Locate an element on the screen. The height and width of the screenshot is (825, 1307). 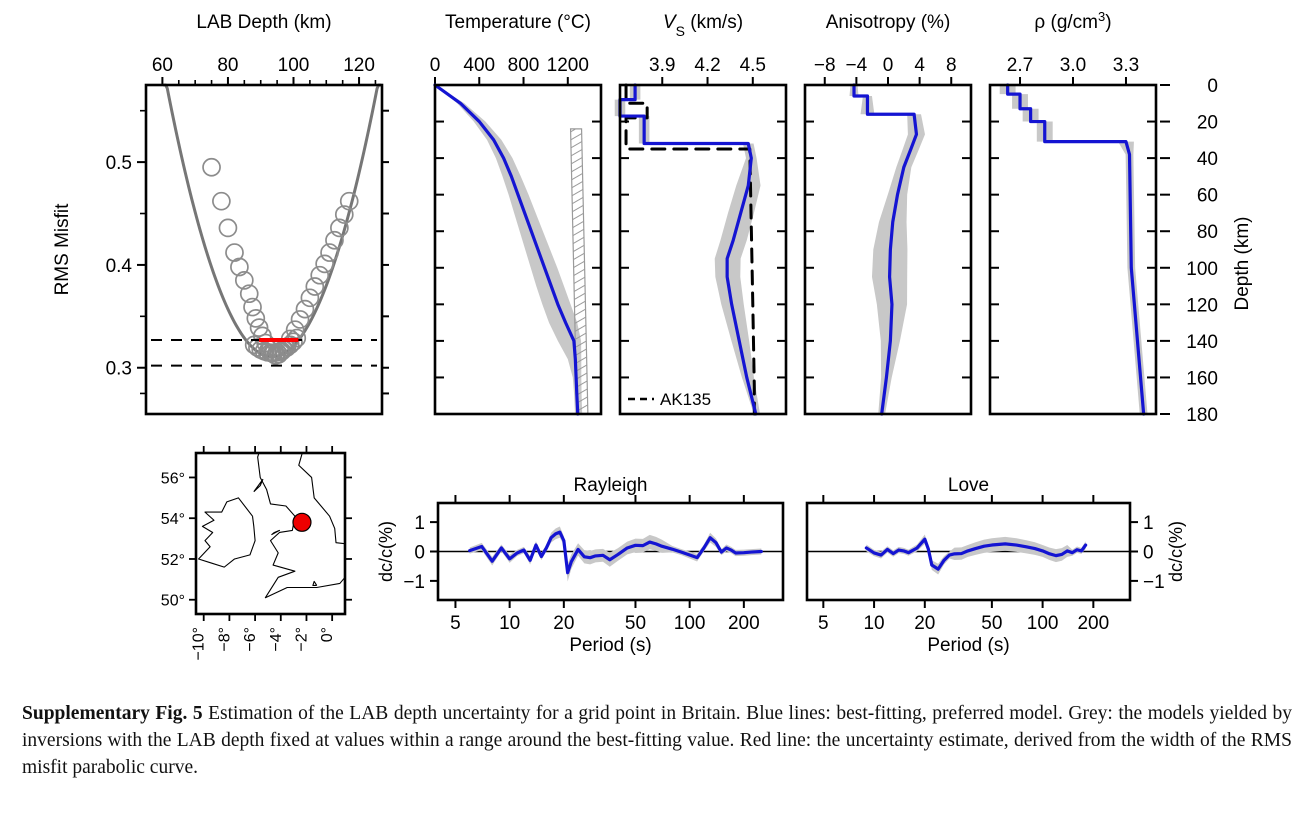
map-xtick-label: −8° is located at coordinates (224, 639).